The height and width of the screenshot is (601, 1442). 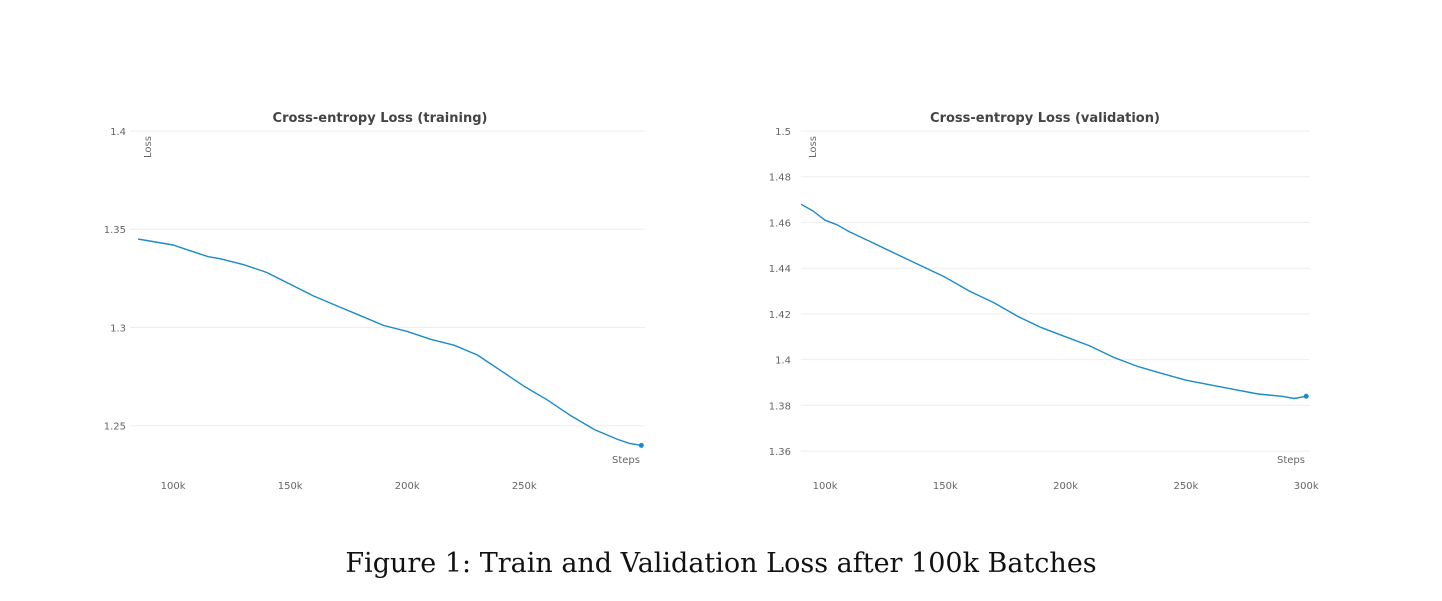 What do you see at coordinates (118, 328) in the screenshot?
I see `y-tick-label: 1.3` at bounding box center [118, 328].